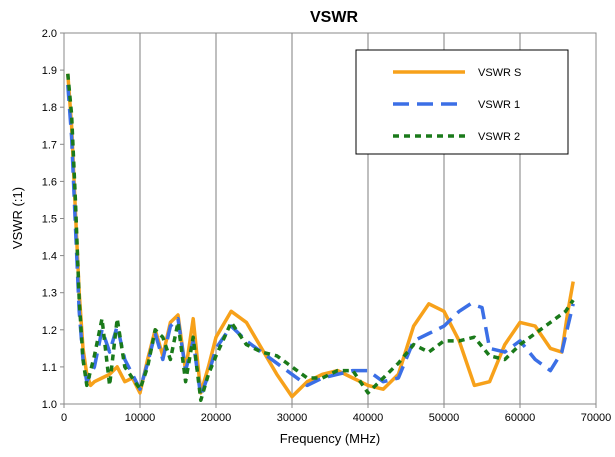 Image resolution: width=615 pixels, height=457 pixels. I want to click on x-tick-label: 60000, so click(520, 418).